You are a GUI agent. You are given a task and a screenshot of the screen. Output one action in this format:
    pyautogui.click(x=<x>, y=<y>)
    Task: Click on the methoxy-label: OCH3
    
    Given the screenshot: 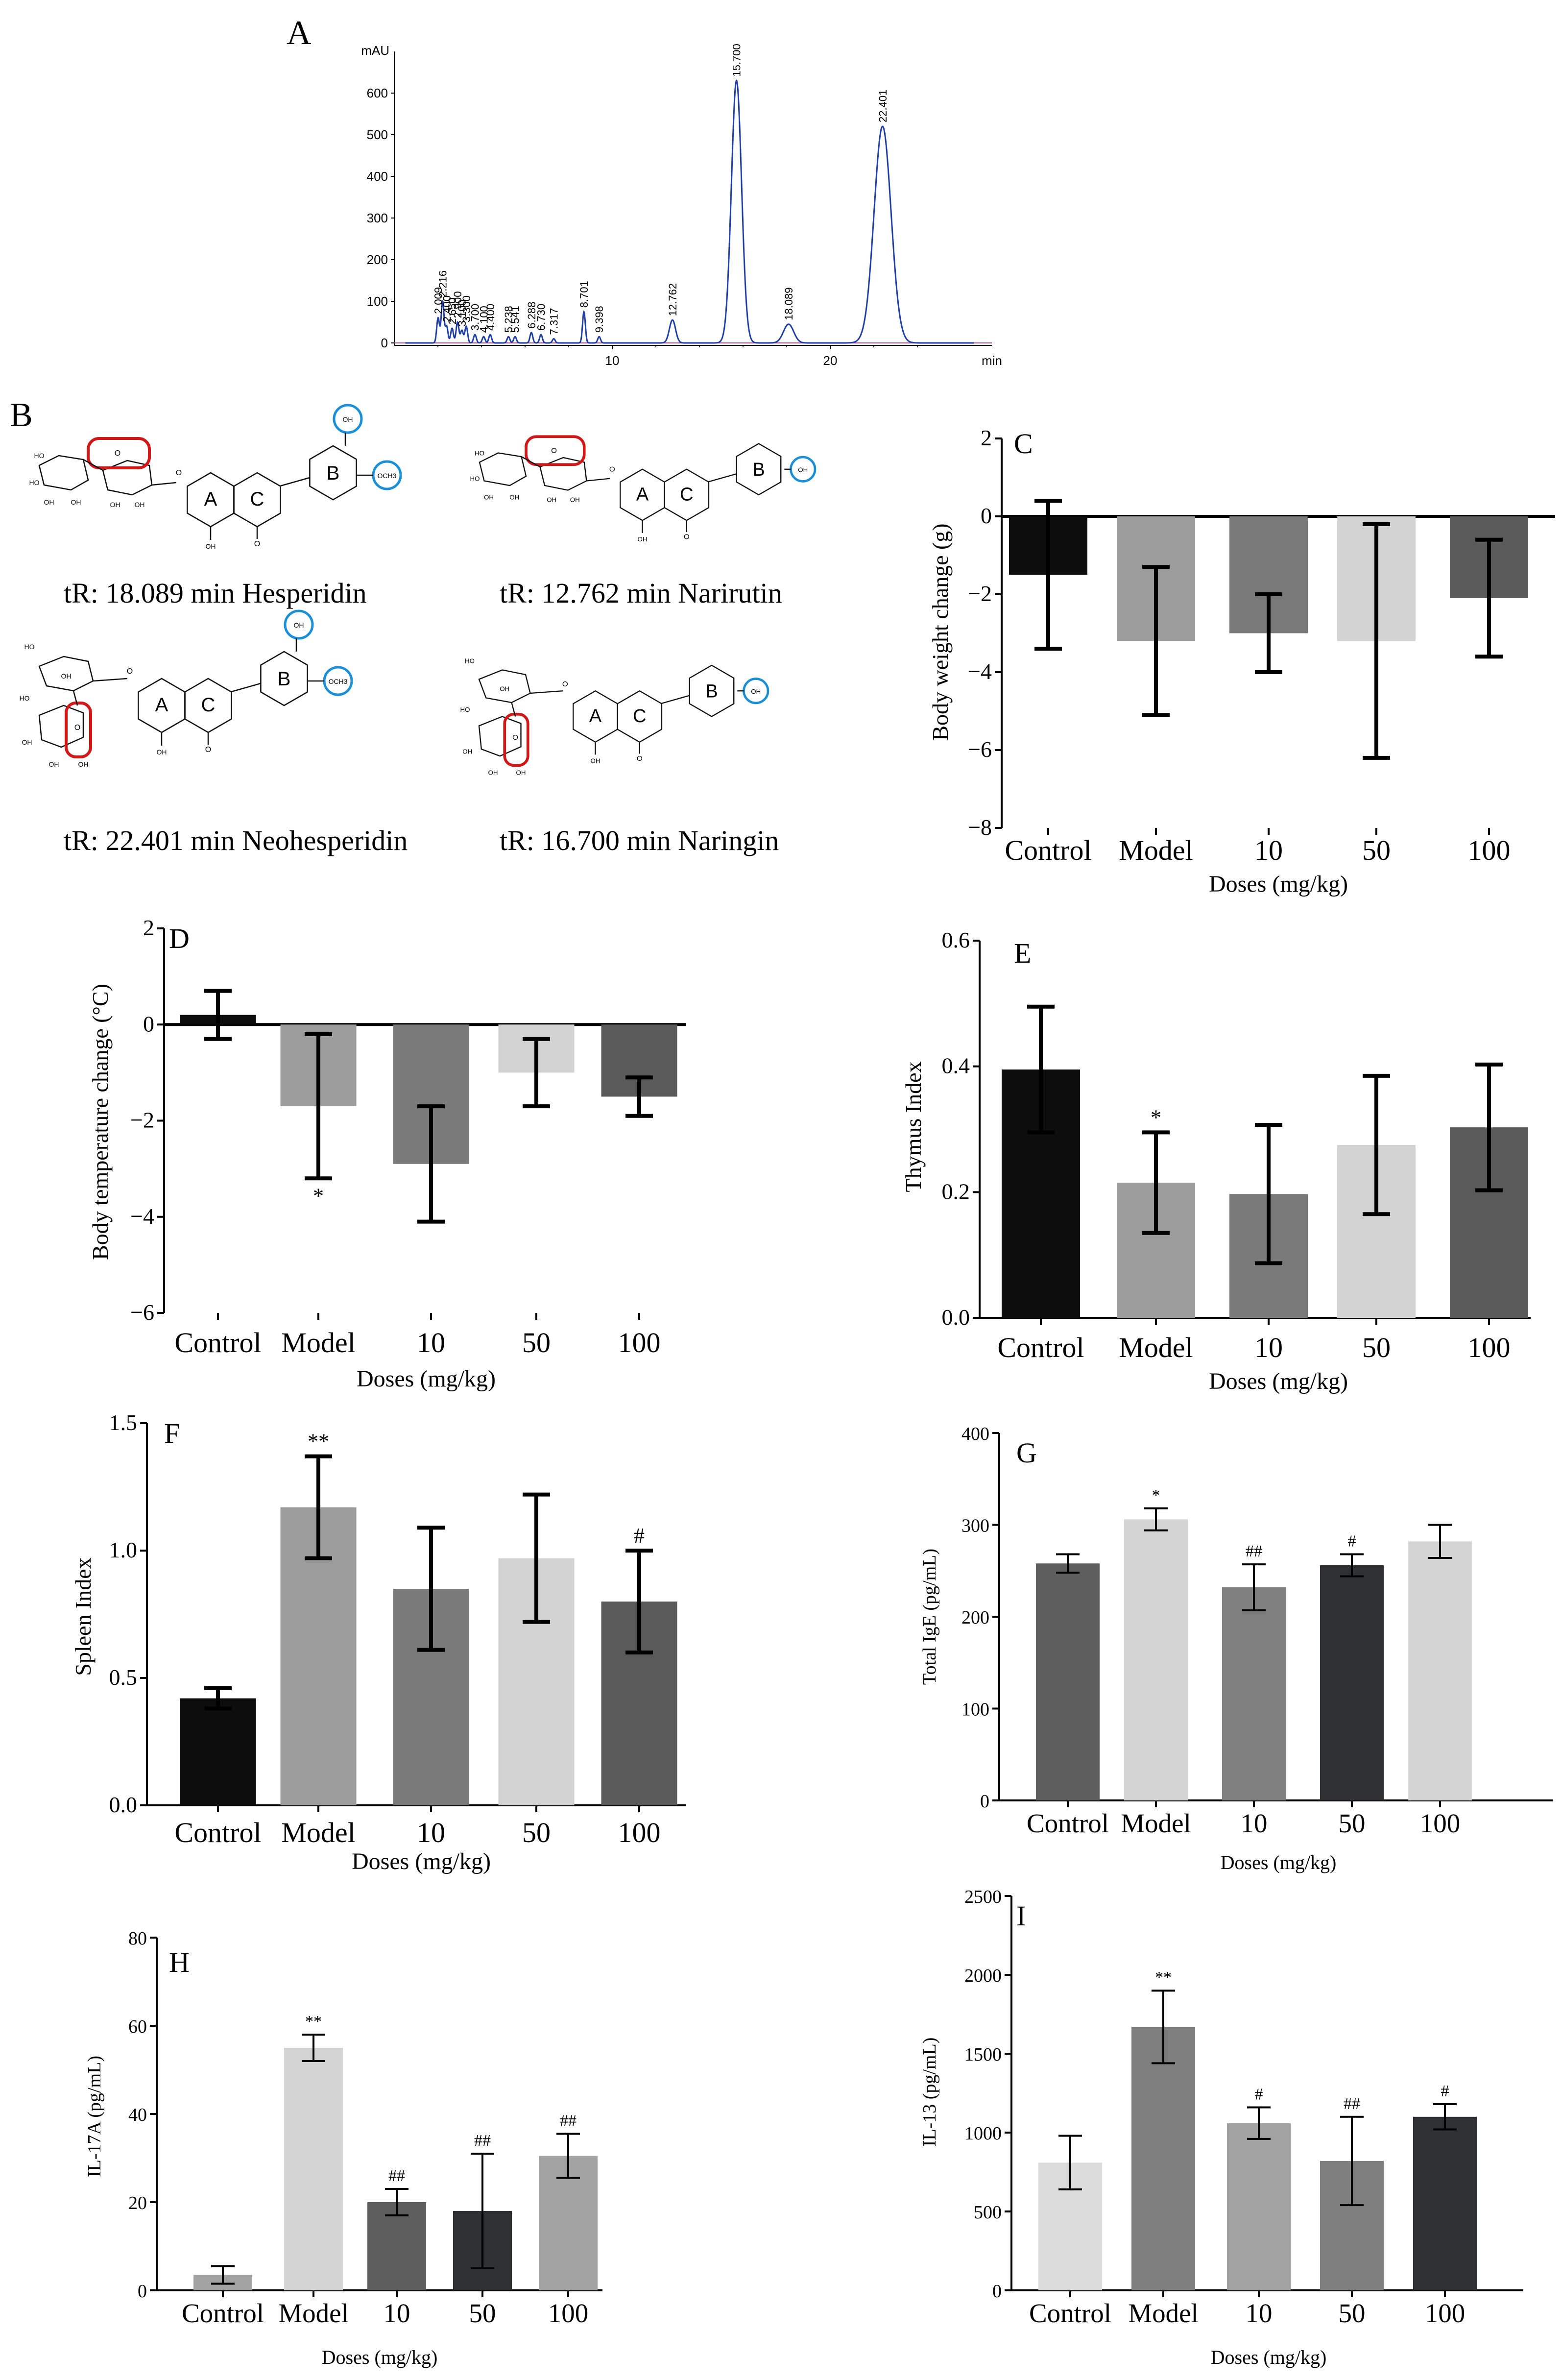 What is the action you would take?
    pyautogui.click(x=339, y=681)
    